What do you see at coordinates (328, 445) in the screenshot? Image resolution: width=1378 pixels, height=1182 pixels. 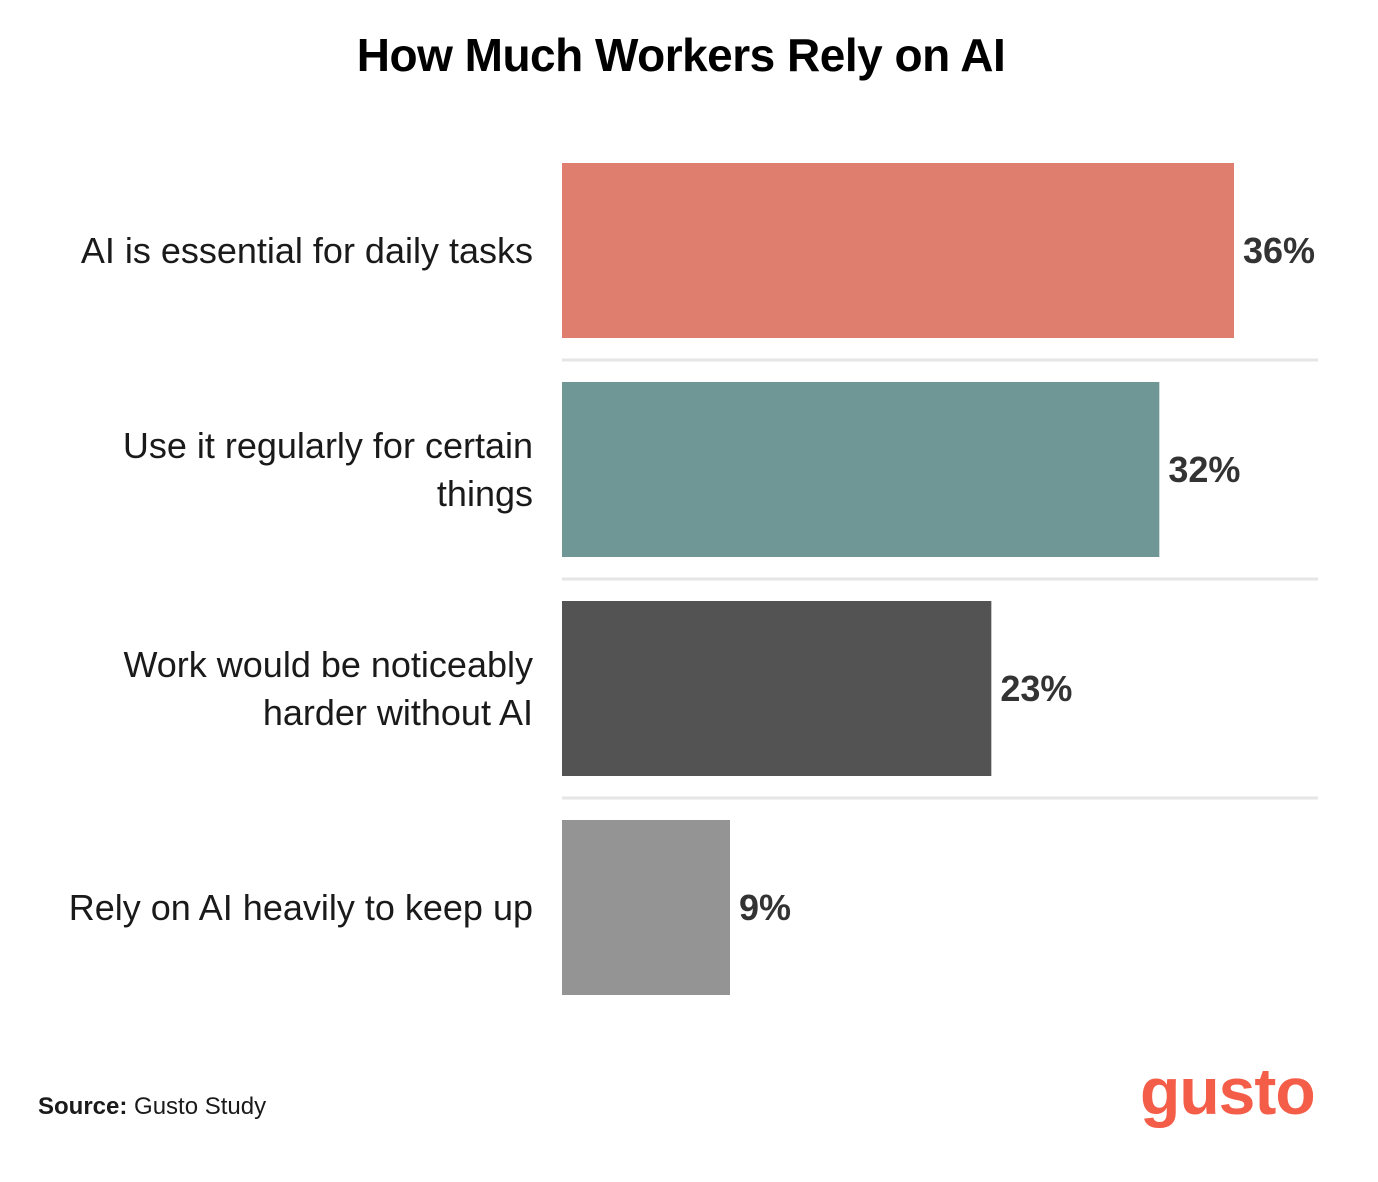 I see `category-label-line: Use it regularly for certain` at bounding box center [328, 445].